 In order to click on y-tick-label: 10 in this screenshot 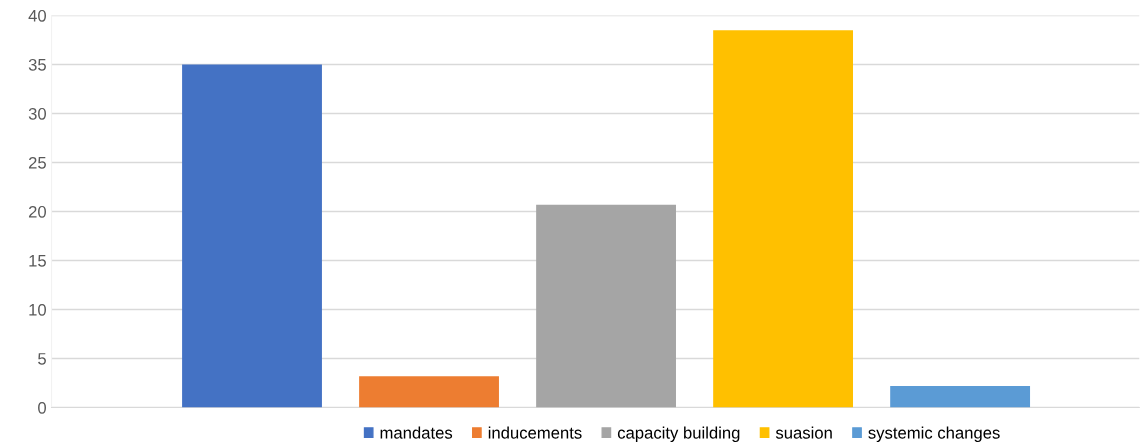, I will do `click(38, 309)`.